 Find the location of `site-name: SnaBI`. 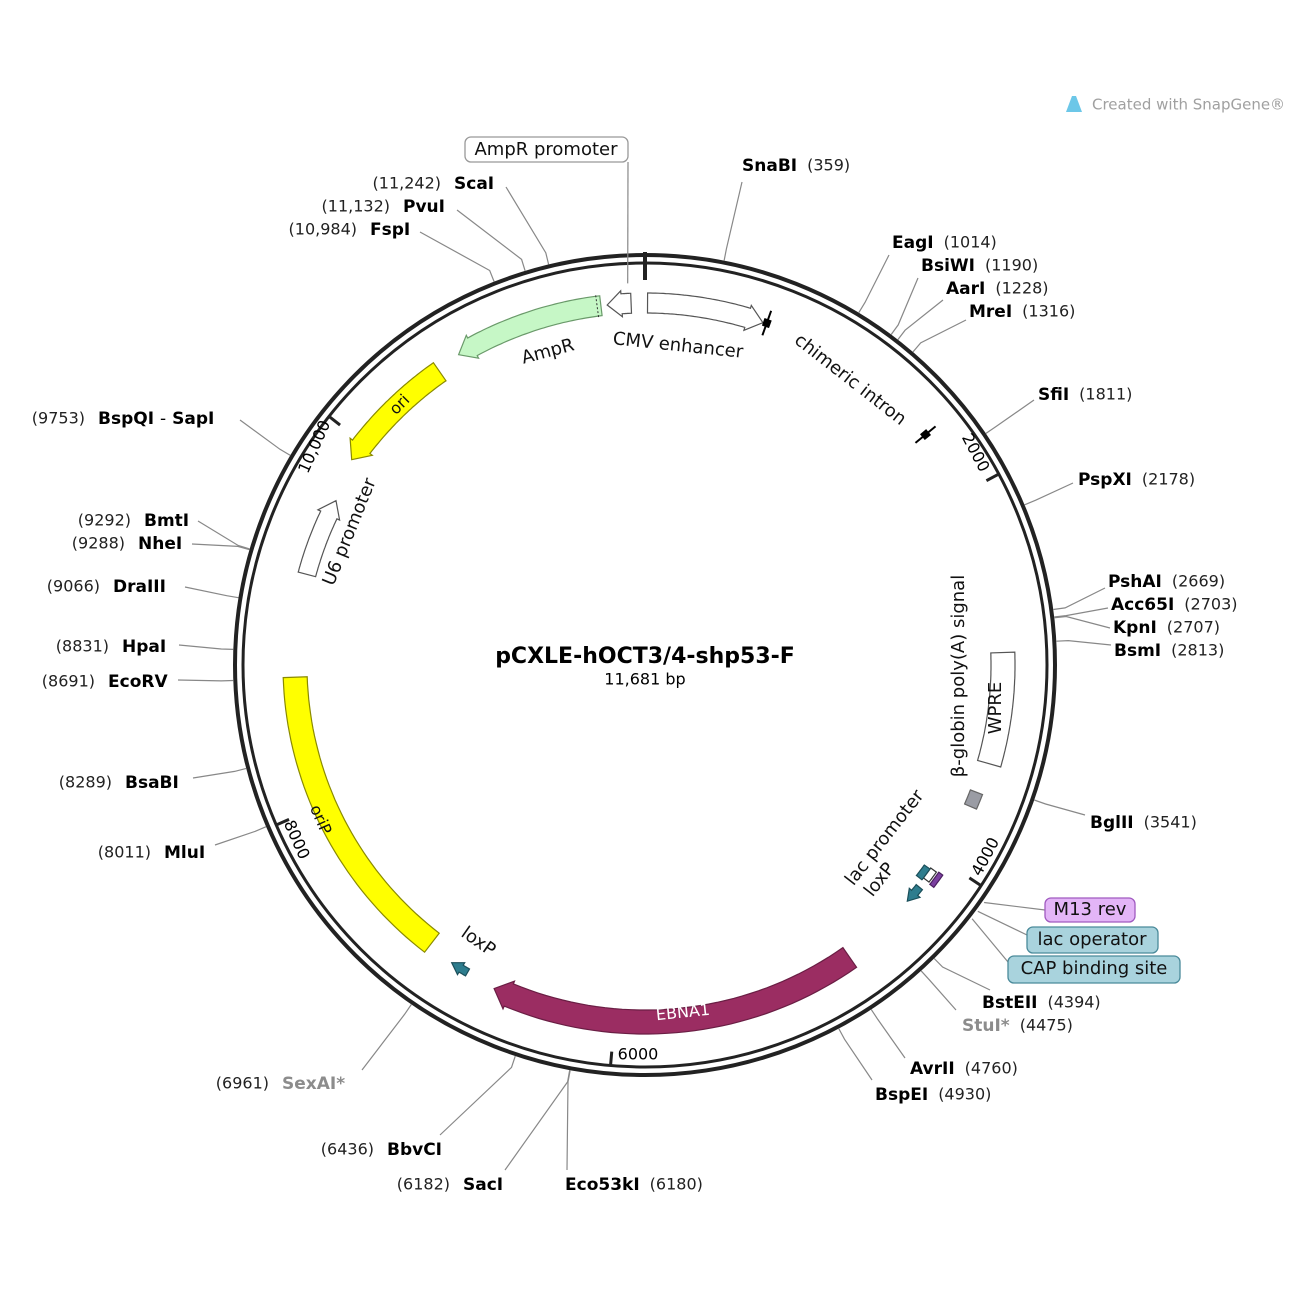

site-name: SnaBI is located at coordinates (769, 166).